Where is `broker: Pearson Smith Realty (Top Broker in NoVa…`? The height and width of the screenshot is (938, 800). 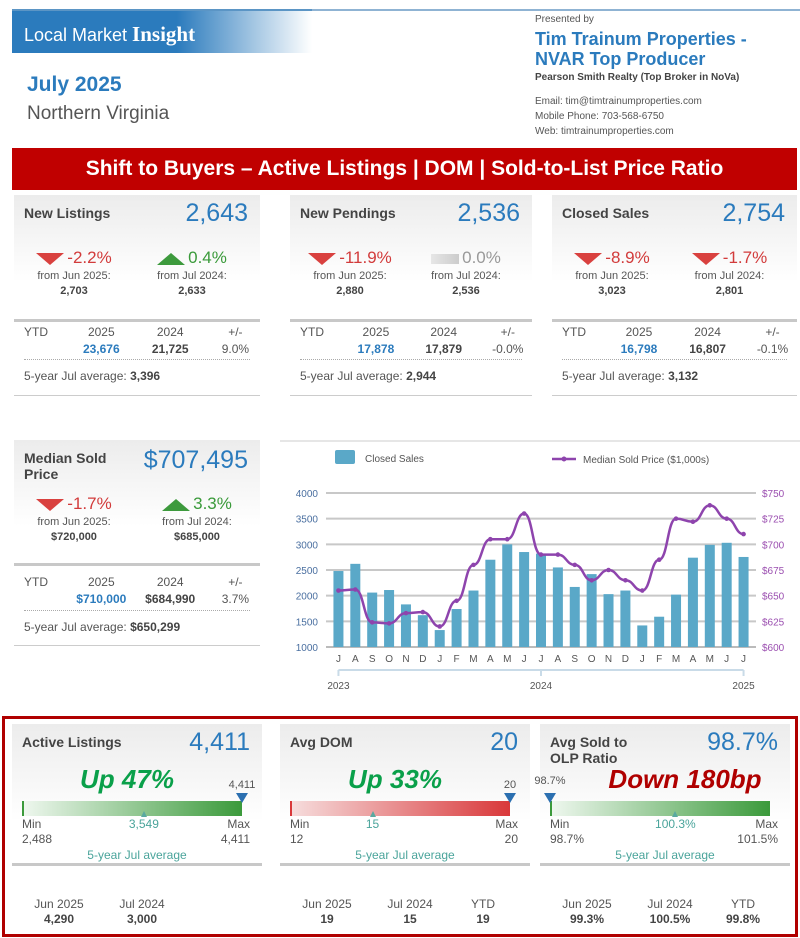 broker: Pearson Smith Realty (Top Broker in NoVa… is located at coordinates (637, 77).